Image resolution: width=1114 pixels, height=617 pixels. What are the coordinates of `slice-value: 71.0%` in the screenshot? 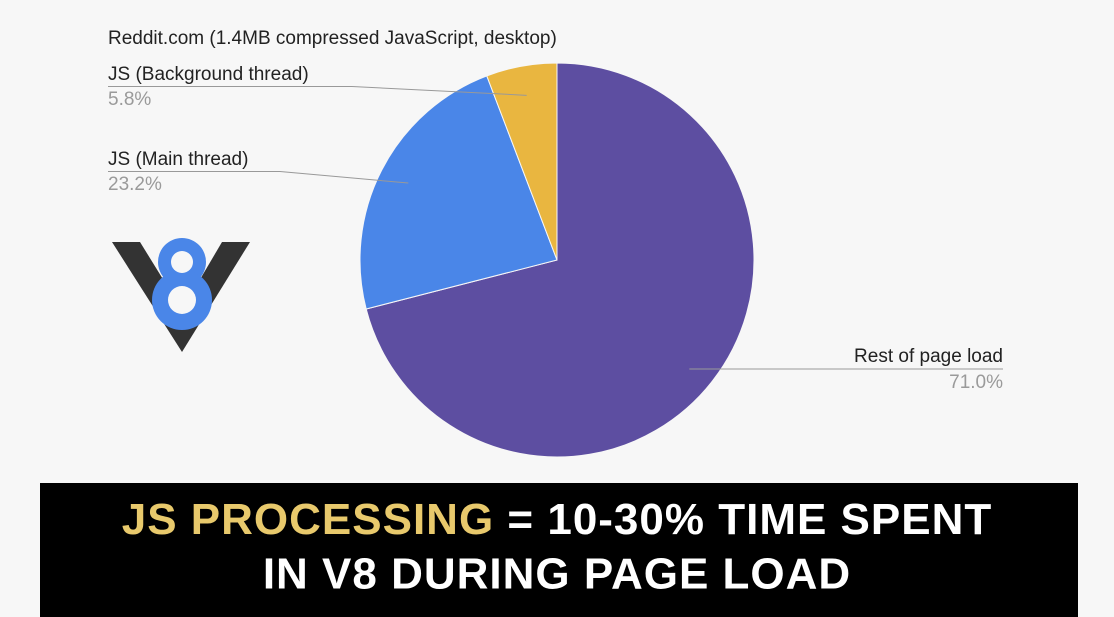 It's located at (976, 382).